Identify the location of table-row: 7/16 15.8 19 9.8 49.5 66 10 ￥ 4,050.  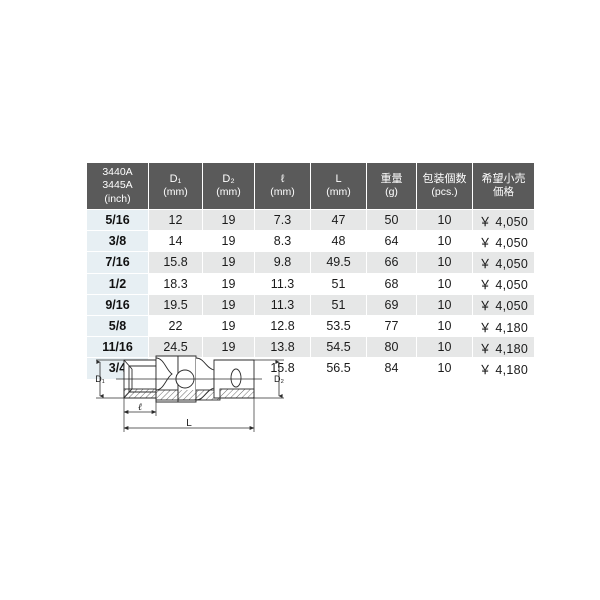
(310, 262).